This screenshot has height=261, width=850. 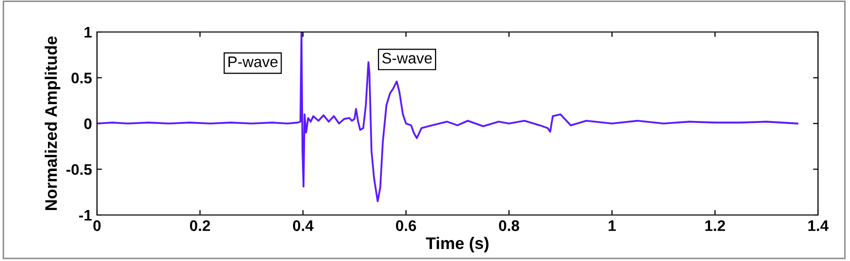 I want to click on x-tick-label: 0.4, so click(x=303, y=226).